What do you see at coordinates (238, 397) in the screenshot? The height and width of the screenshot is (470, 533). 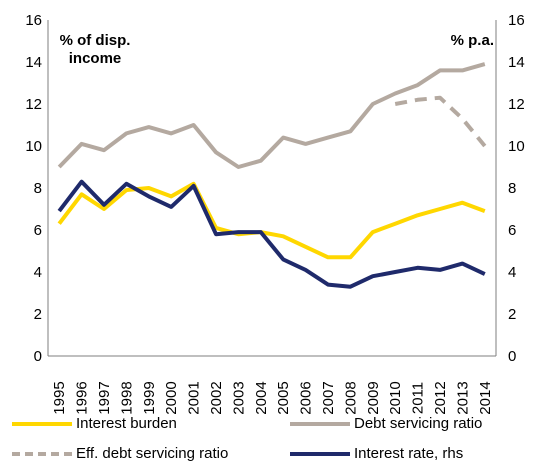 I see `x-tick-label: 2003` at bounding box center [238, 397].